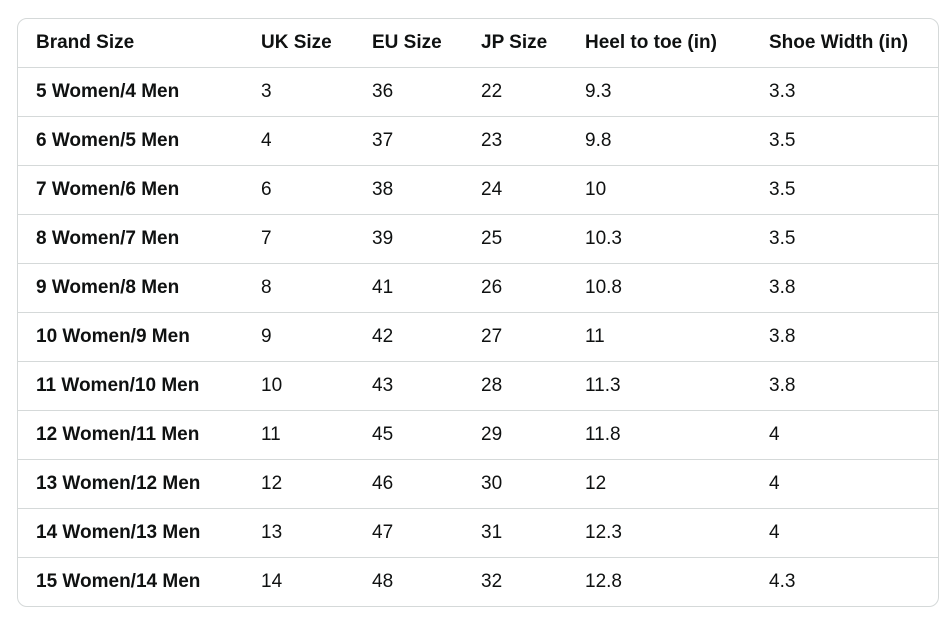 Image resolution: width=949 pixels, height=618 pixels. Describe the element at coordinates (408, 533) in the screenshot. I see `table-cell: 47` at that location.